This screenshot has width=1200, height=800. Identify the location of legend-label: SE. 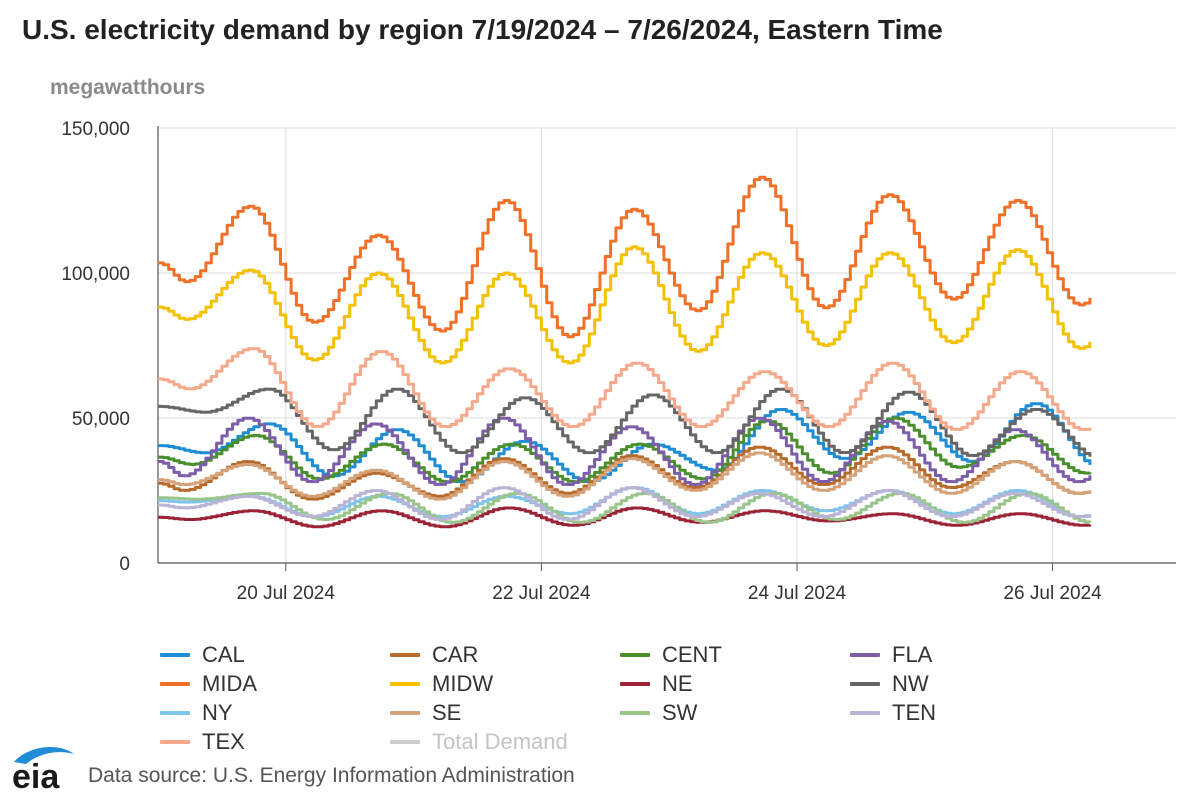
(447, 712).